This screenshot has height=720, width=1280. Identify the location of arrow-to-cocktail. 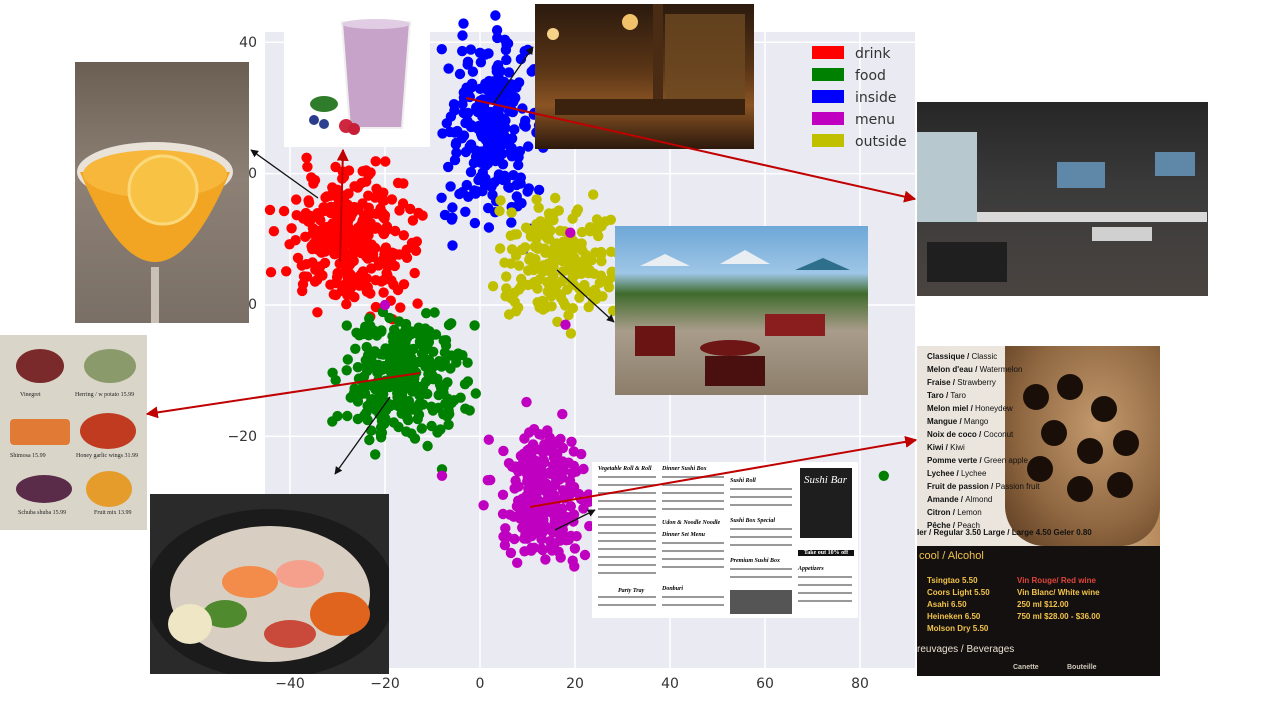
(284, 174).